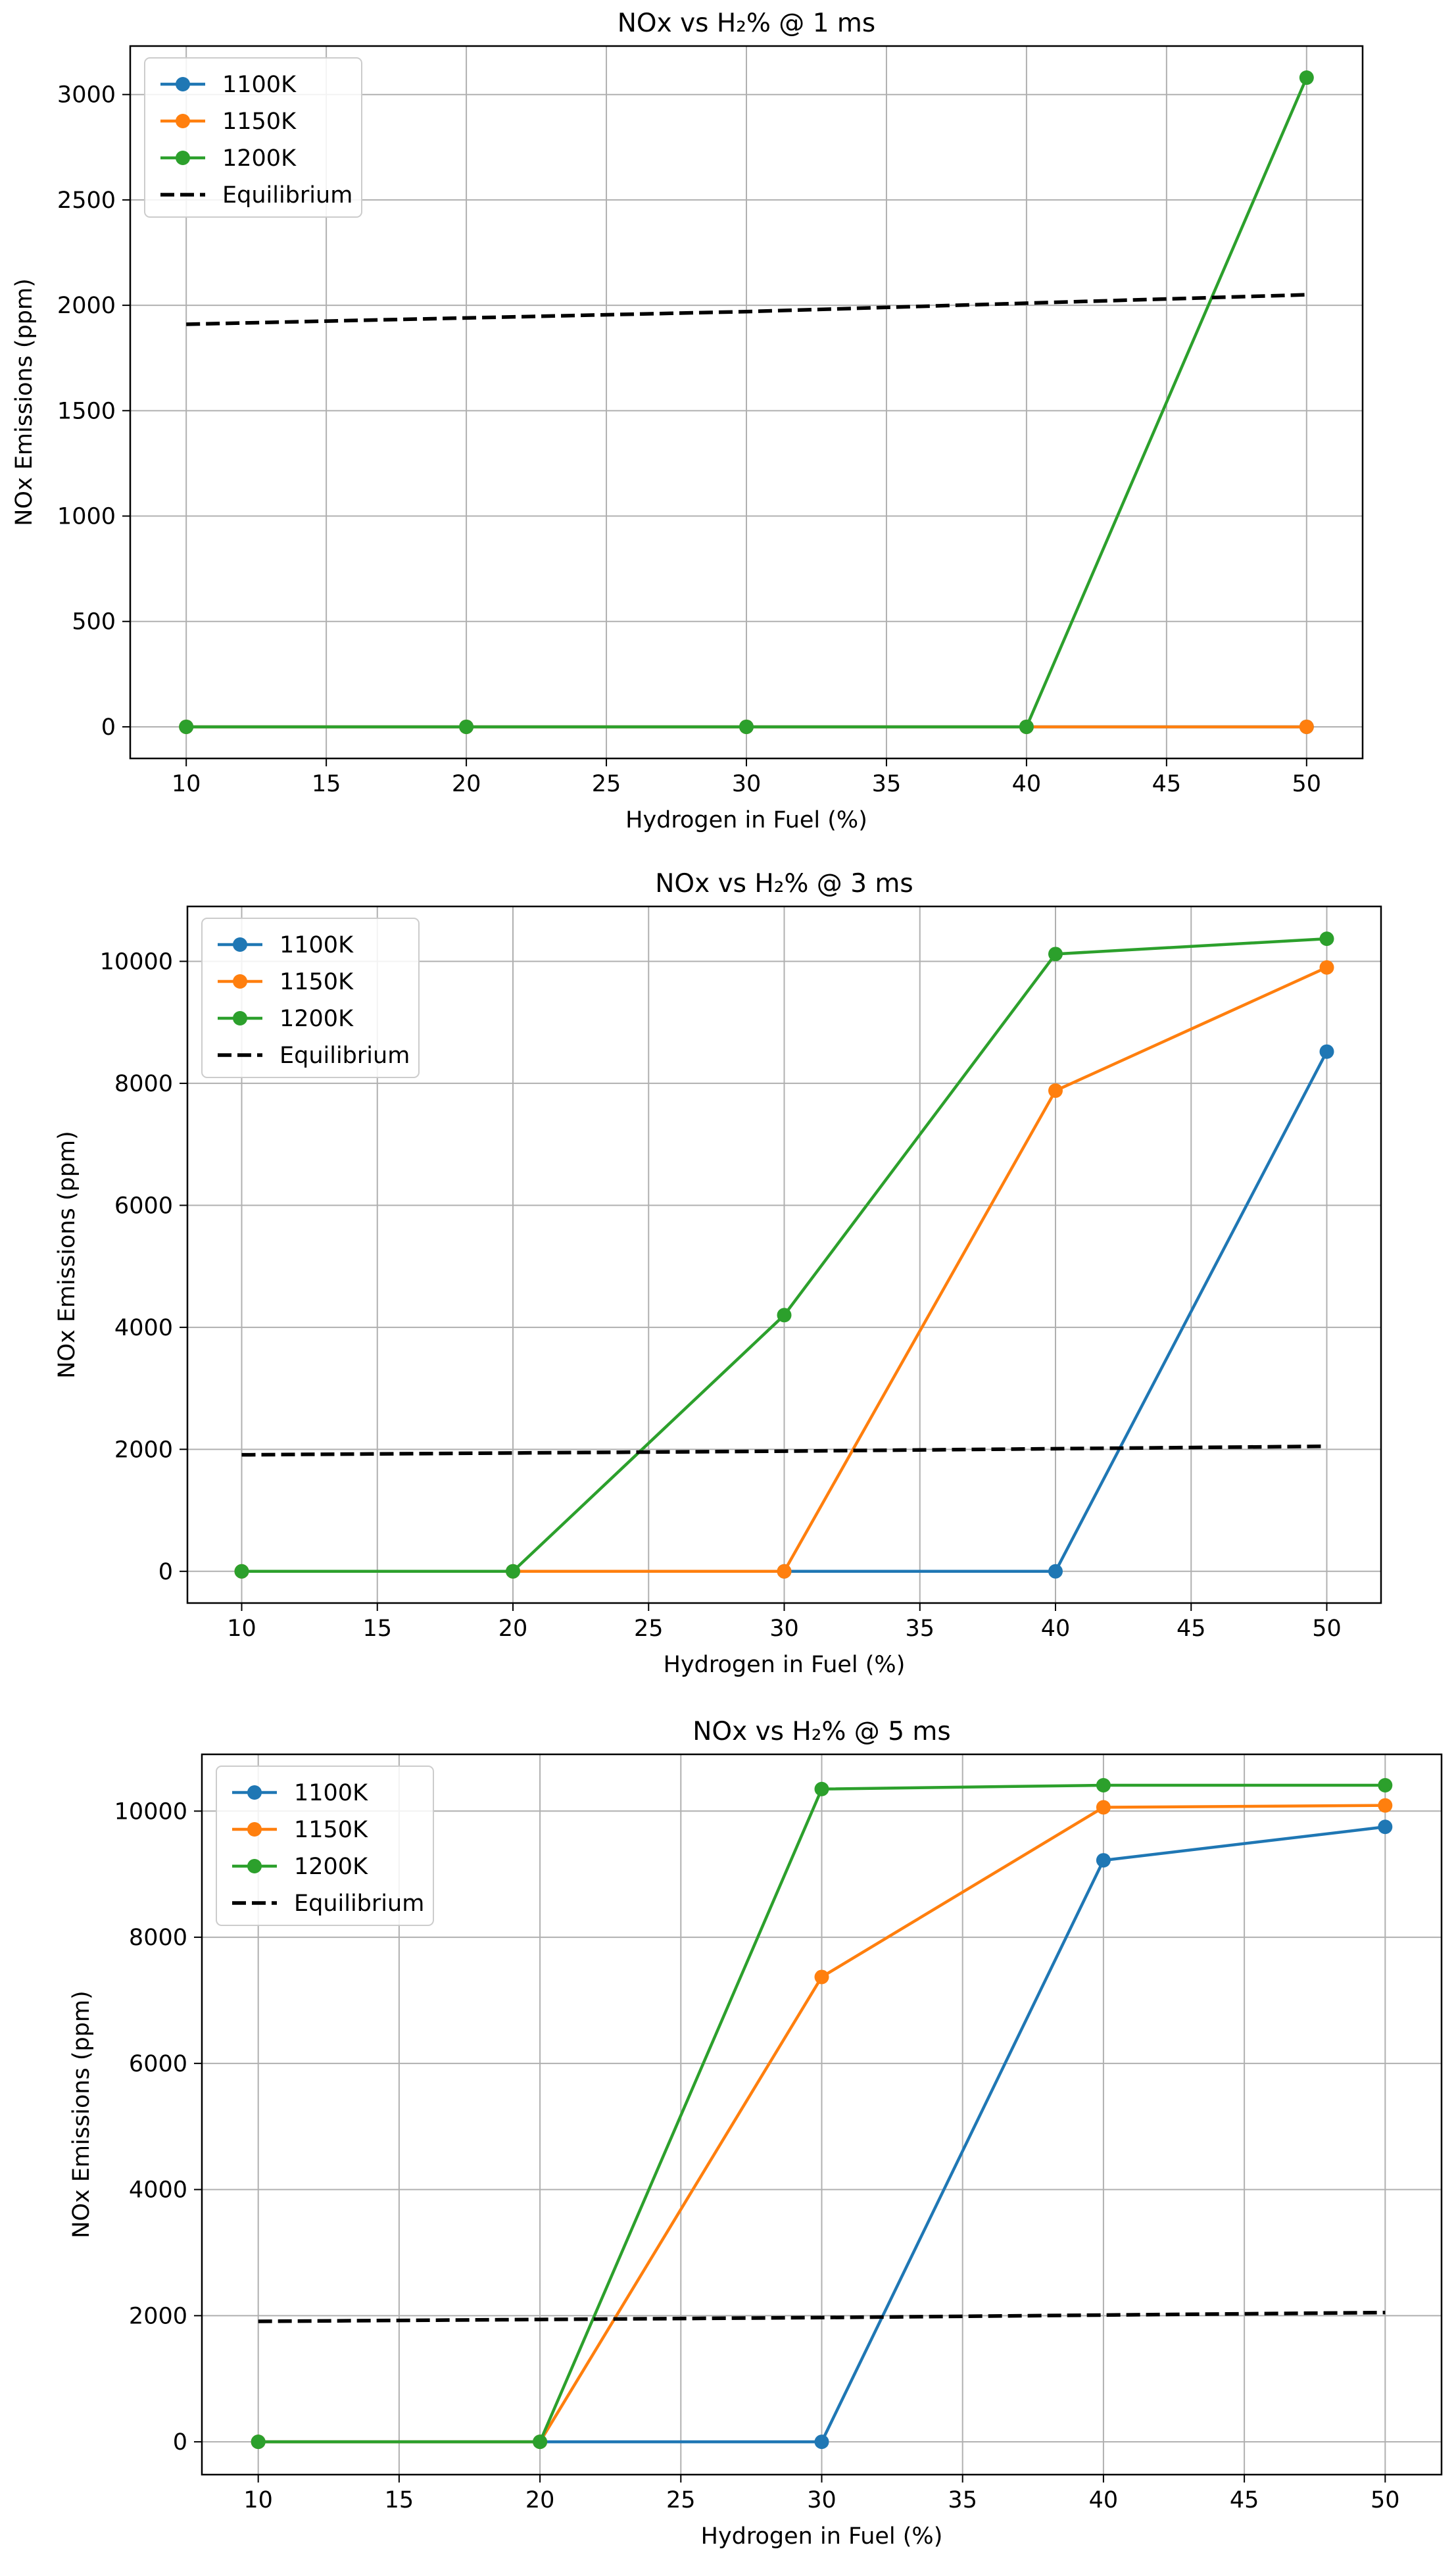 Image resolution: width=1456 pixels, height=2570 pixels. Describe the element at coordinates (143, 1206) in the screenshot. I see `y-tick-label: 6000` at that location.